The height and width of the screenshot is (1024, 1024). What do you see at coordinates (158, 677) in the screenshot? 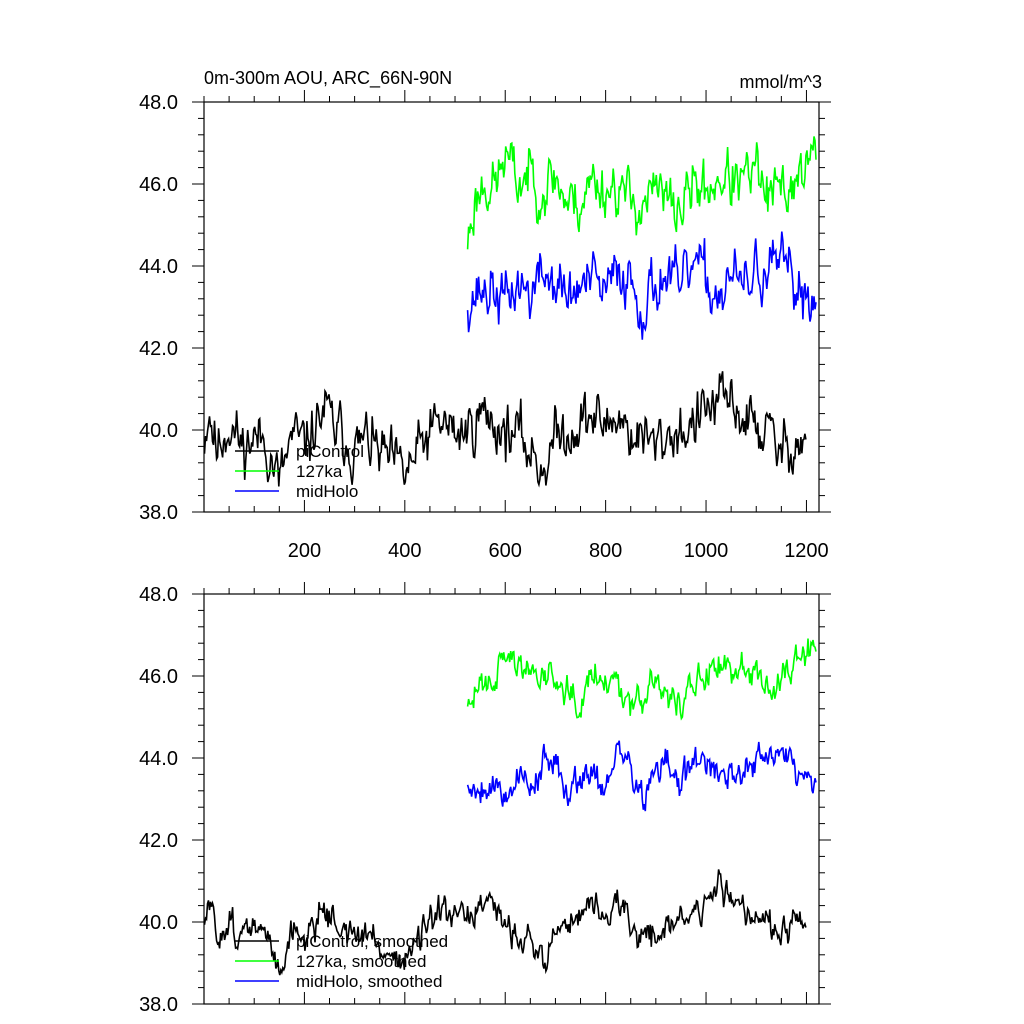
I see `bottom-ytick-label: 46.0` at bounding box center [158, 677].